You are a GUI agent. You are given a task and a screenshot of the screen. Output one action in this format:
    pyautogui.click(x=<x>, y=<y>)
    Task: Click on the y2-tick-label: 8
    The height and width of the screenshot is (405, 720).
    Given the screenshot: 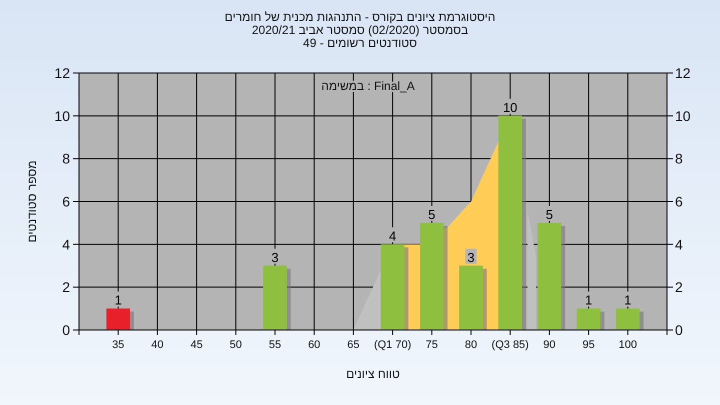 What is the action you would take?
    pyautogui.click(x=679, y=158)
    